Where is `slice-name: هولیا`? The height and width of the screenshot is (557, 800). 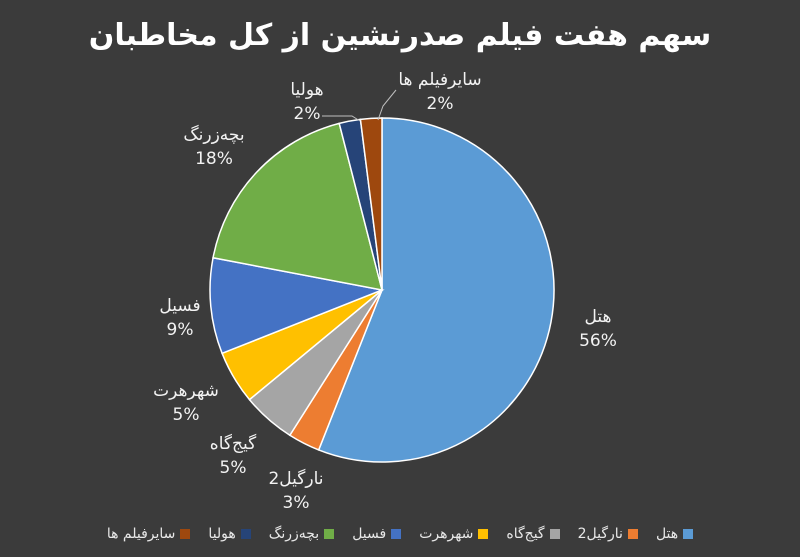 slice-name: هولیا is located at coordinates (306, 90).